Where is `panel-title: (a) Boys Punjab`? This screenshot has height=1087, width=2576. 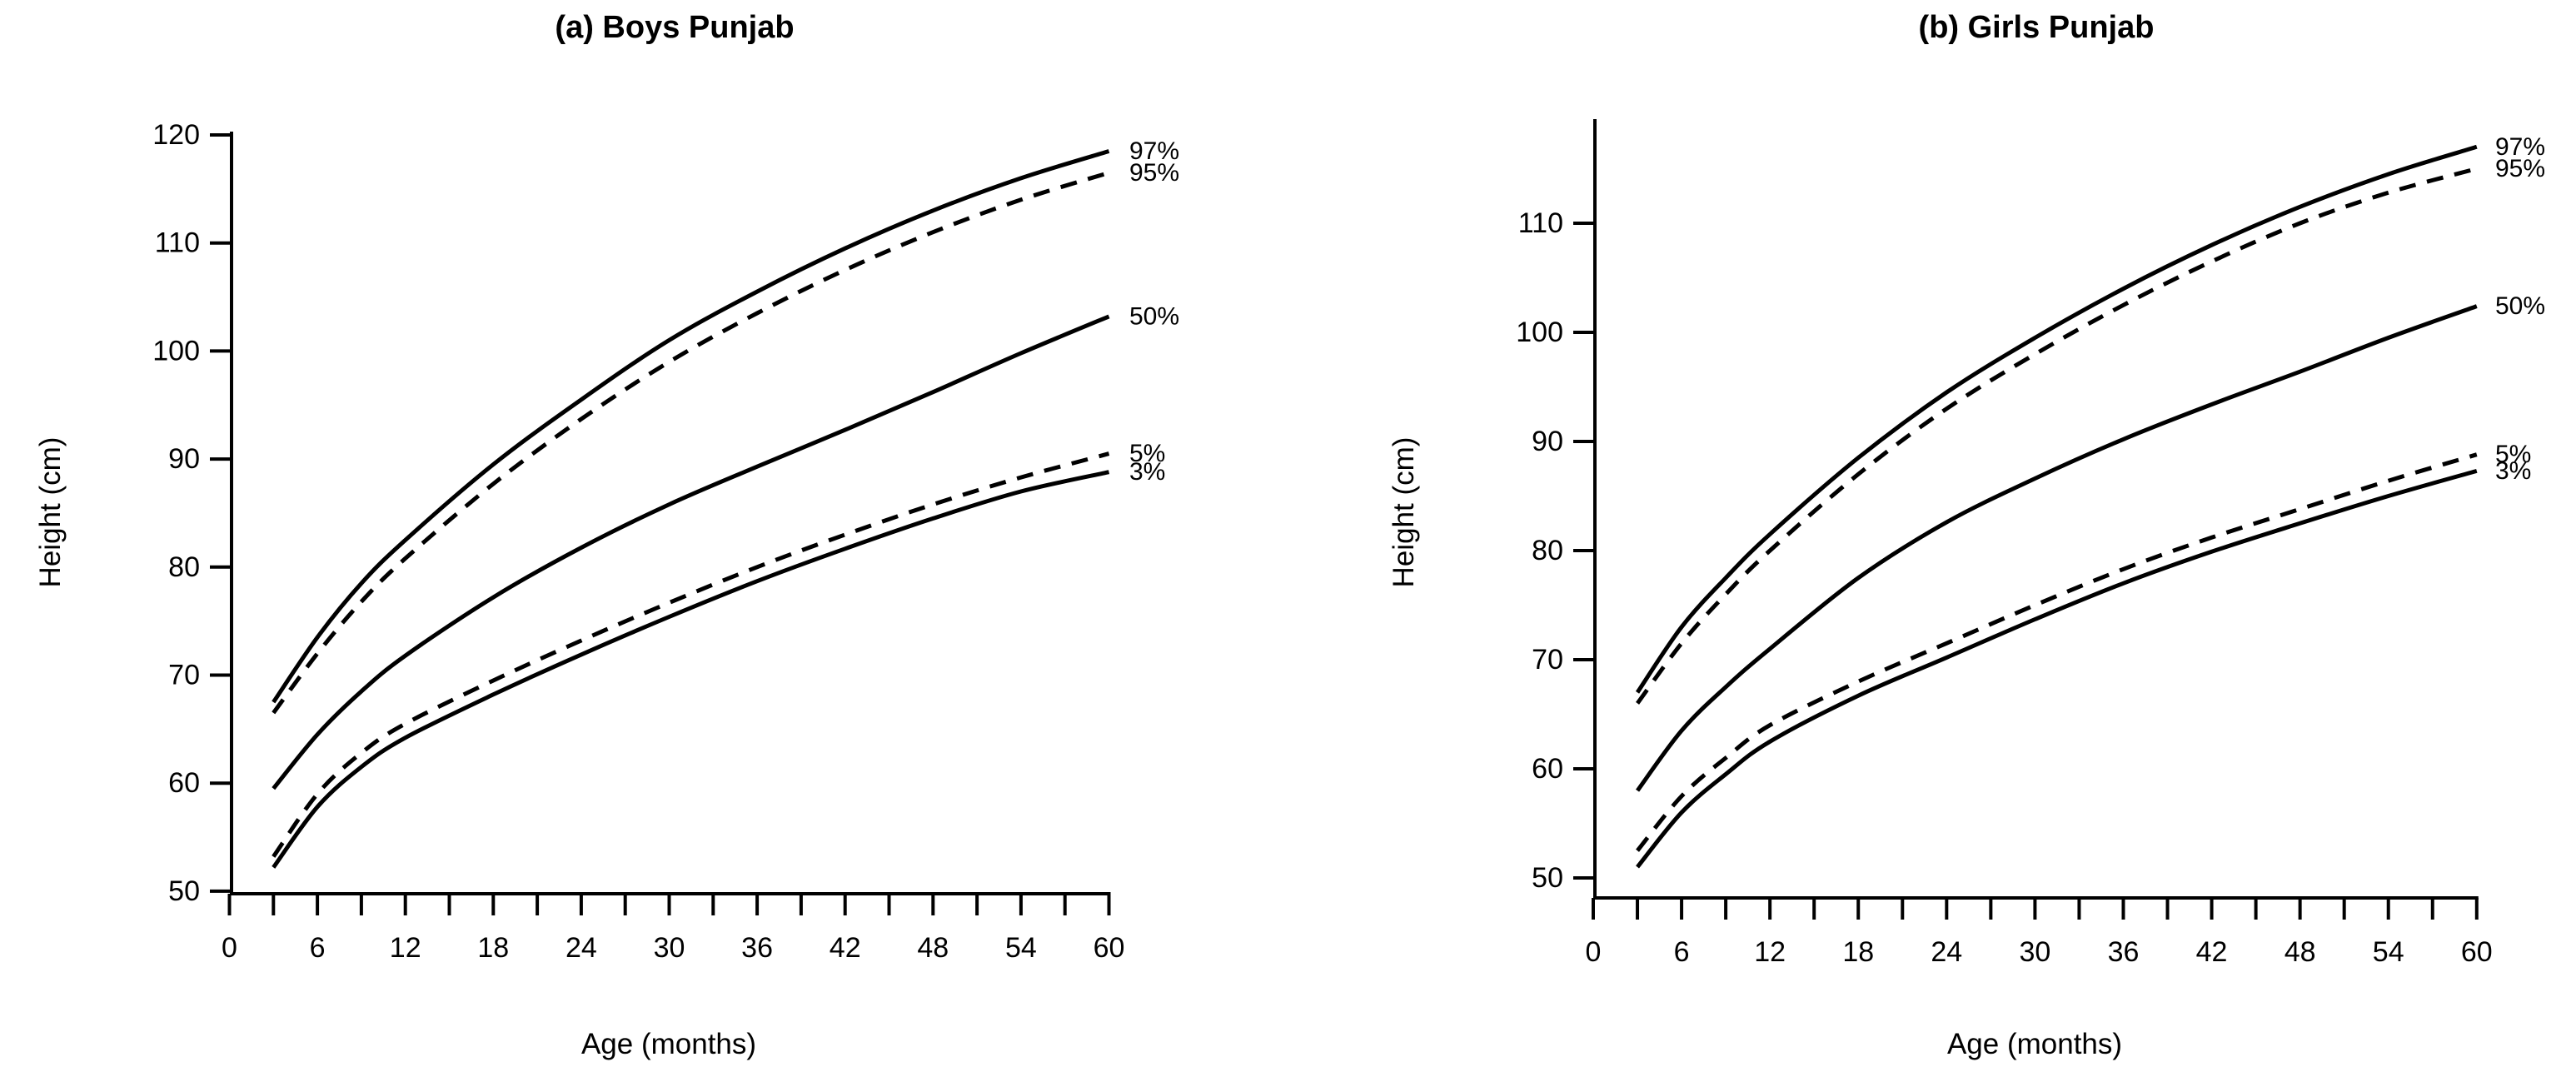 panel-title: (a) Boys Punjab is located at coordinates (674, 27).